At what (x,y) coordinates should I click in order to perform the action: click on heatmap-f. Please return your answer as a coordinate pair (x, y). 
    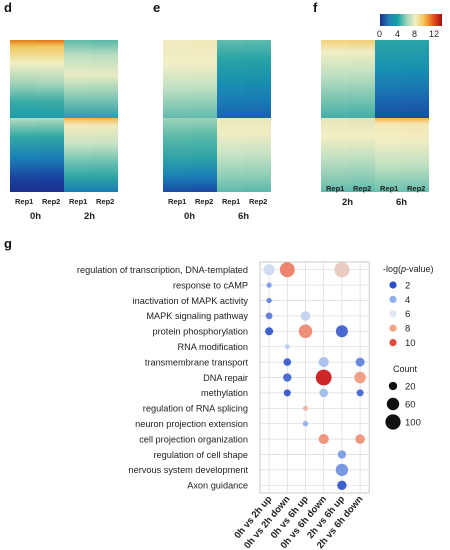
    Looking at the image, I should click on (375, 116).